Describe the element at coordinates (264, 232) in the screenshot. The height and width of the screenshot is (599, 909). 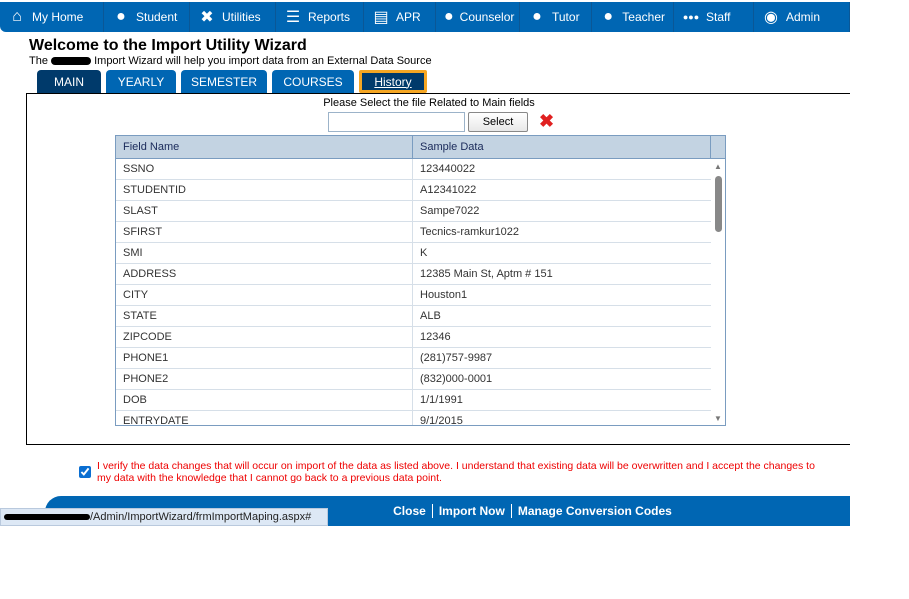
I see `field-name-cell: SFIRST` at that location.